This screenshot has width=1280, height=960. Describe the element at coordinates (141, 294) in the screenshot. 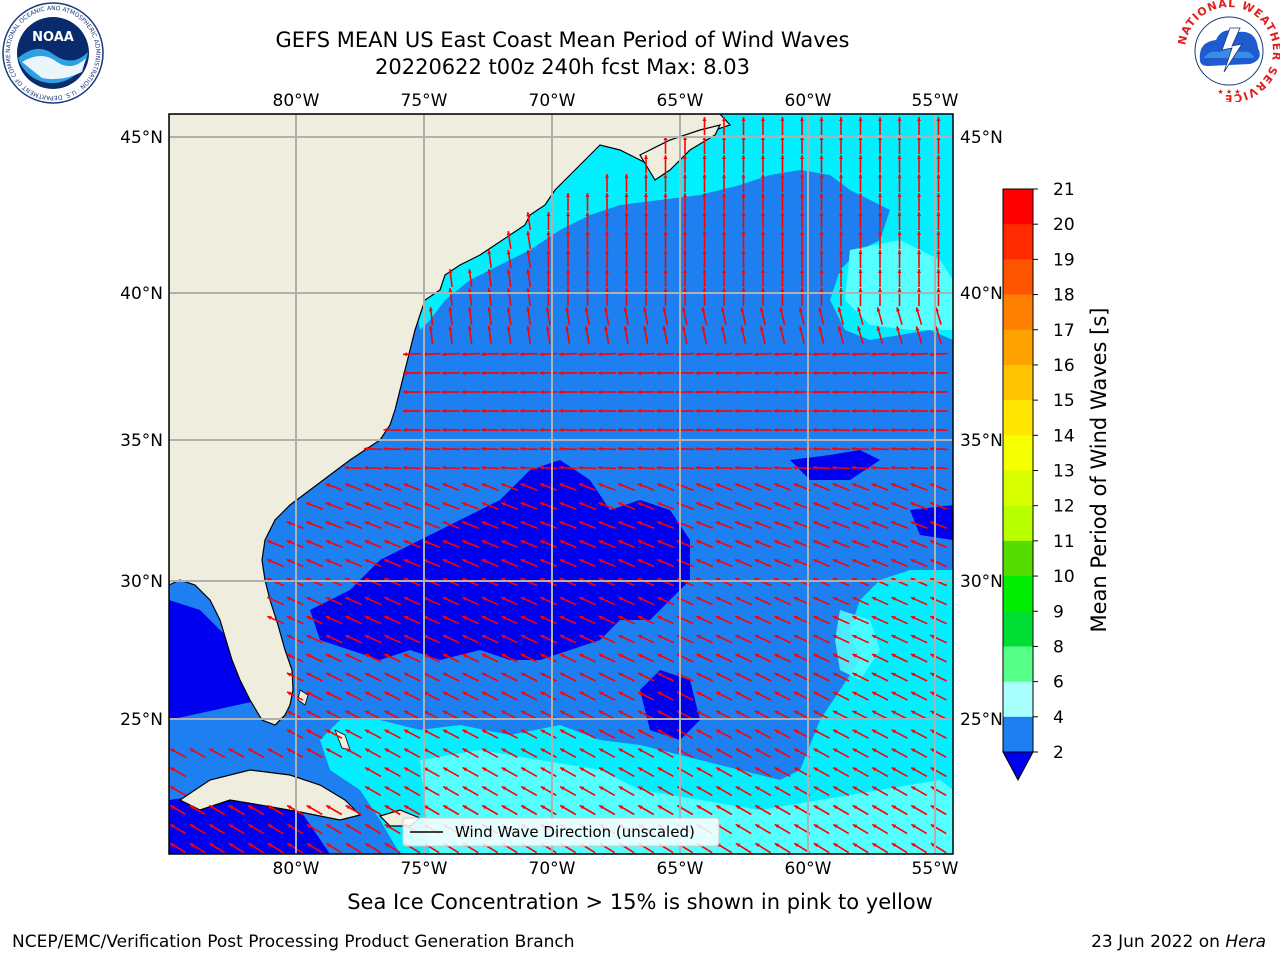

I see `lat-label: 40°N` at that location.